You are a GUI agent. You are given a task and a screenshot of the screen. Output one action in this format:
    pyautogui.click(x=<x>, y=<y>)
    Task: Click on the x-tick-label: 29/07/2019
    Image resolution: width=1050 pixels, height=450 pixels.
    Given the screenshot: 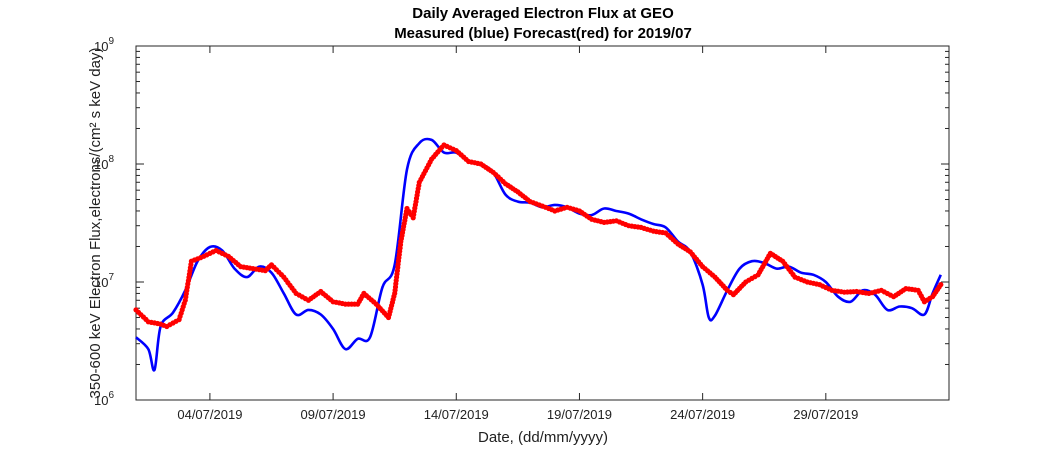 What is the action you would take?
    pyautogui.click(x=825, y=414)
    